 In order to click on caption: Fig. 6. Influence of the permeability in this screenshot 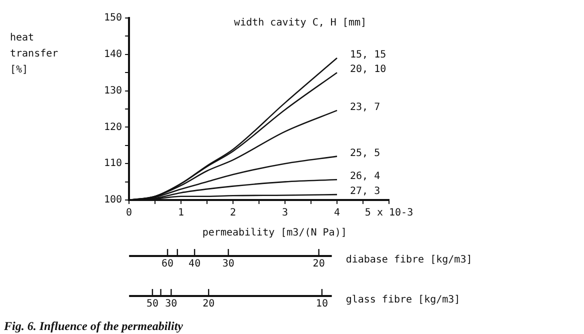, I will do `click(93, 326)`.